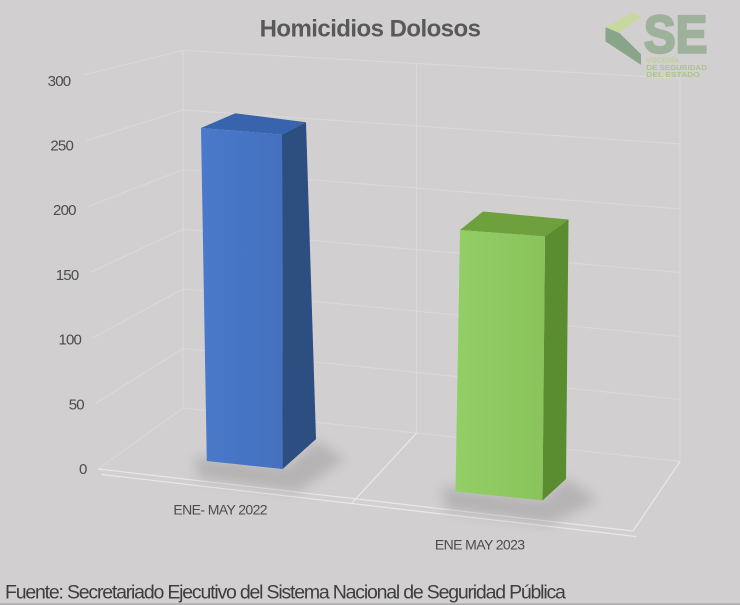 Image resolution: width=740 pixels, height=605 pixels. What do you see at coordinates (59, 81) in the screenshot?
I see `svg-text: 300` at bounding box center [59, 81].